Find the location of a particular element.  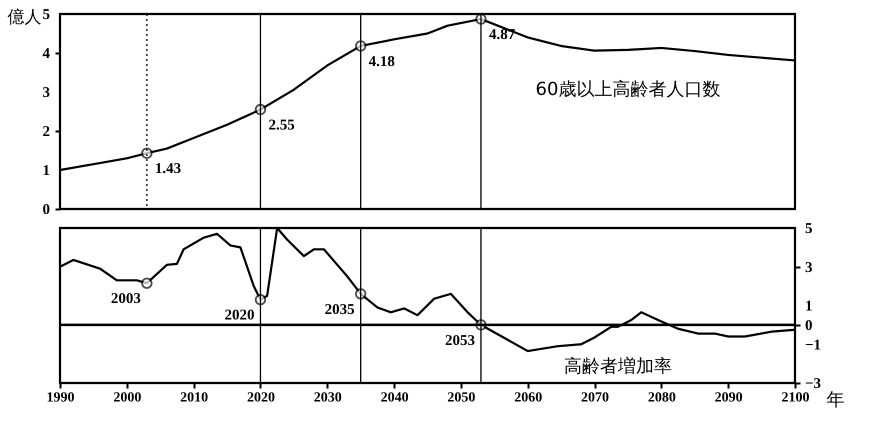

data-label: 1.43 is located at coordinates (168, 169).